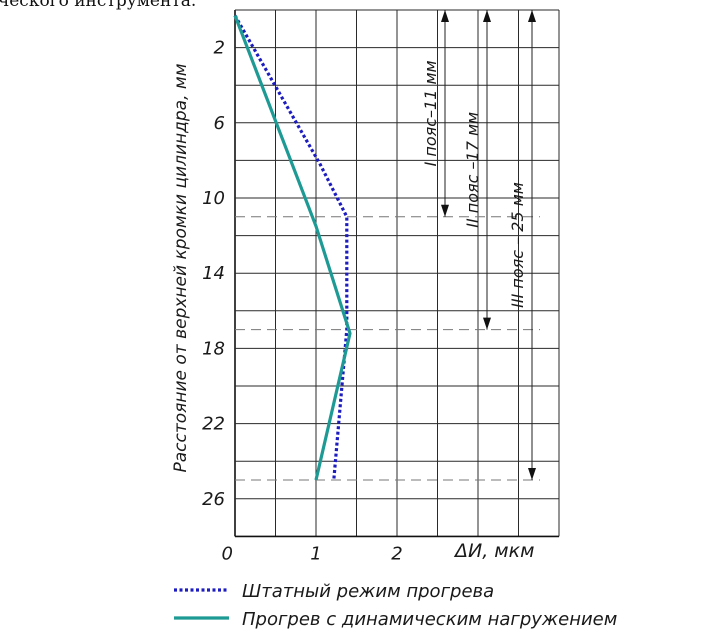 The width and height of the screenshot is (728, 637). Describe the element at coordinates (213, 499) in the screenshot. I see `y-tick-label: 26` at that location.